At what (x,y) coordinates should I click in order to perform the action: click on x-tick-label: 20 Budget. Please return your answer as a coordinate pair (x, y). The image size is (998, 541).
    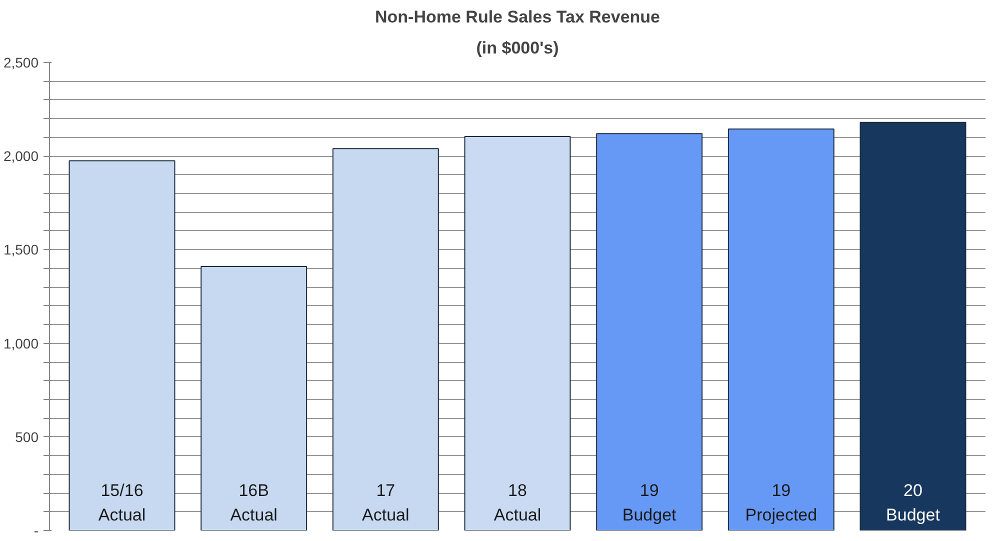
    Looking at the image, I should click on (913, 502).